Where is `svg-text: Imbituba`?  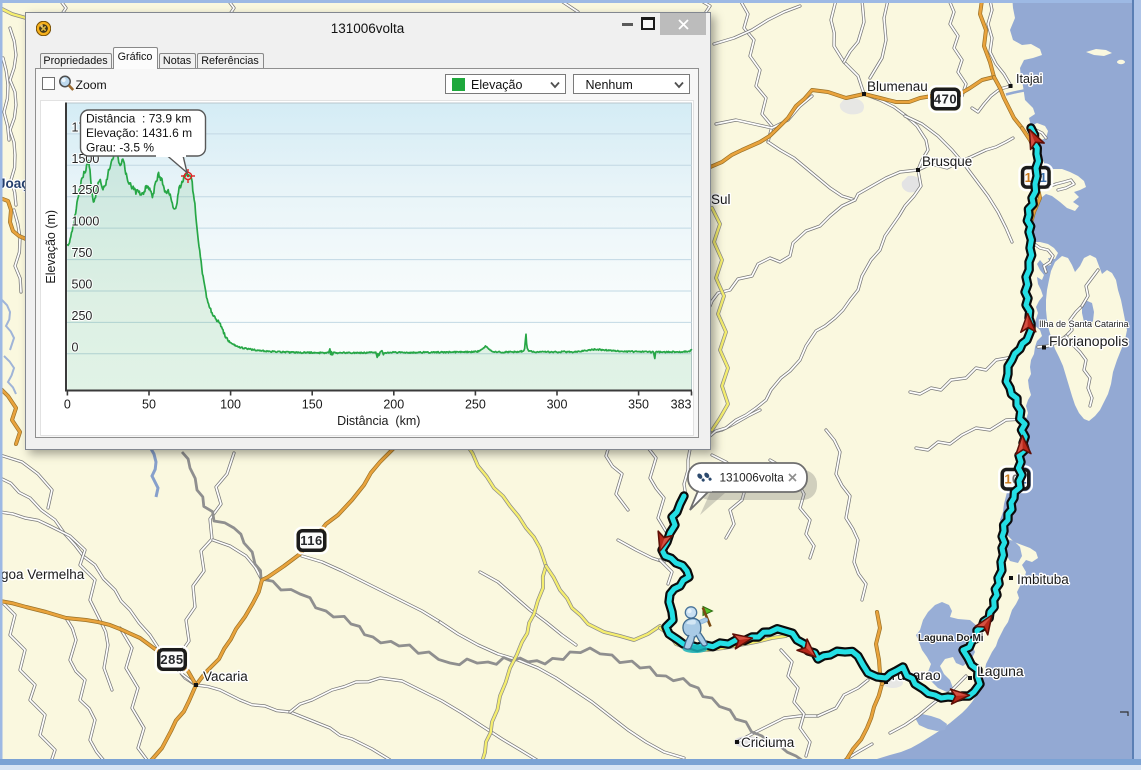 svg-text: Imbituba is located at coordinates (1043, 579).